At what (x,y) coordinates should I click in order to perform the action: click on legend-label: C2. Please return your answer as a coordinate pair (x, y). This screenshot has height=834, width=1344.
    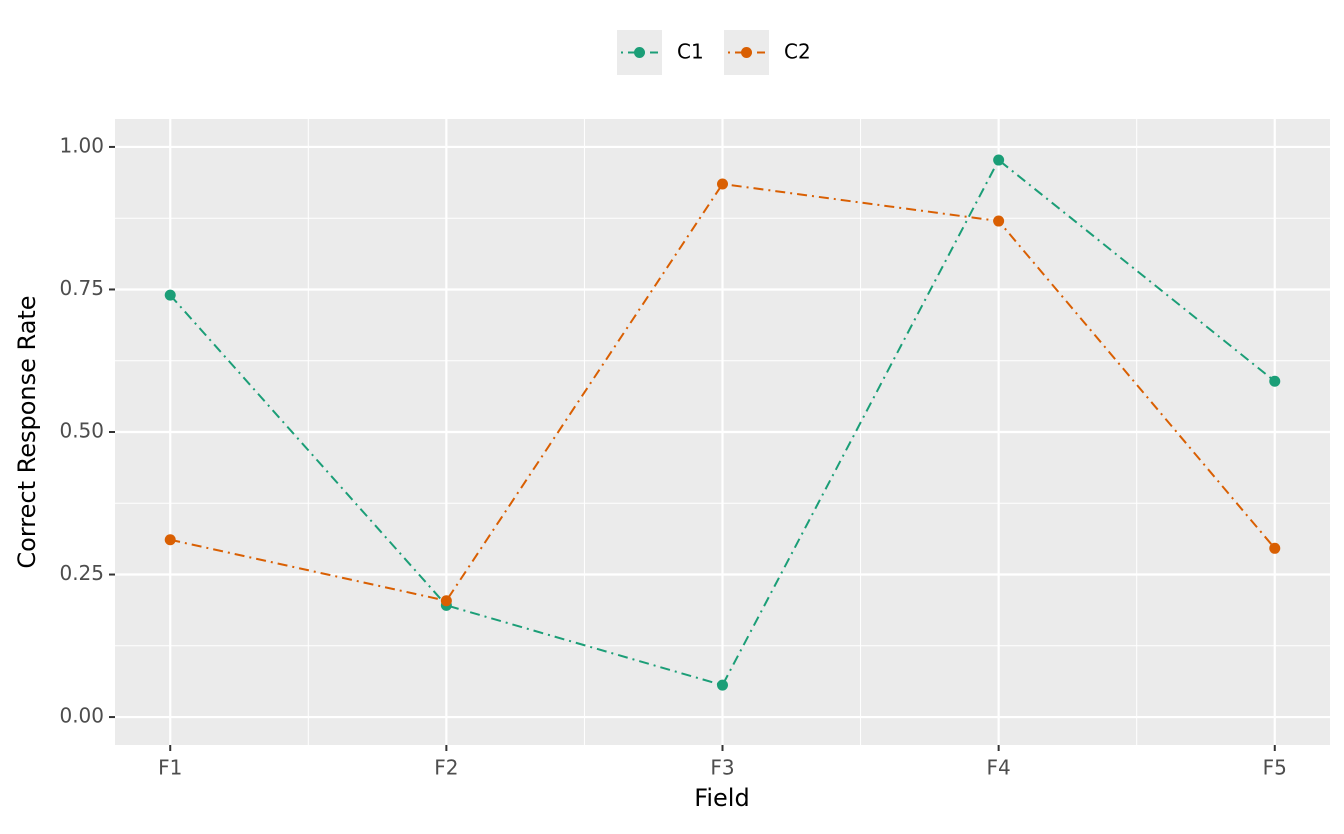
    Looking at the image, I should click on (797, 52).